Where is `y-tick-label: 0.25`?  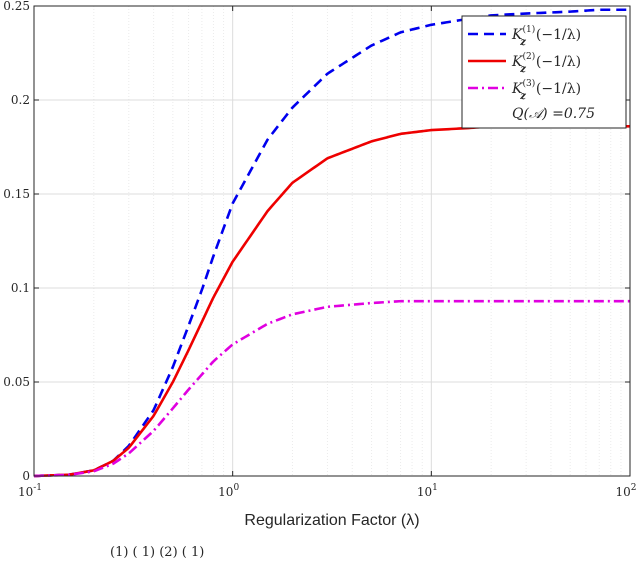
y-tick-label: 0.25 is located at coordinates (16, 6).